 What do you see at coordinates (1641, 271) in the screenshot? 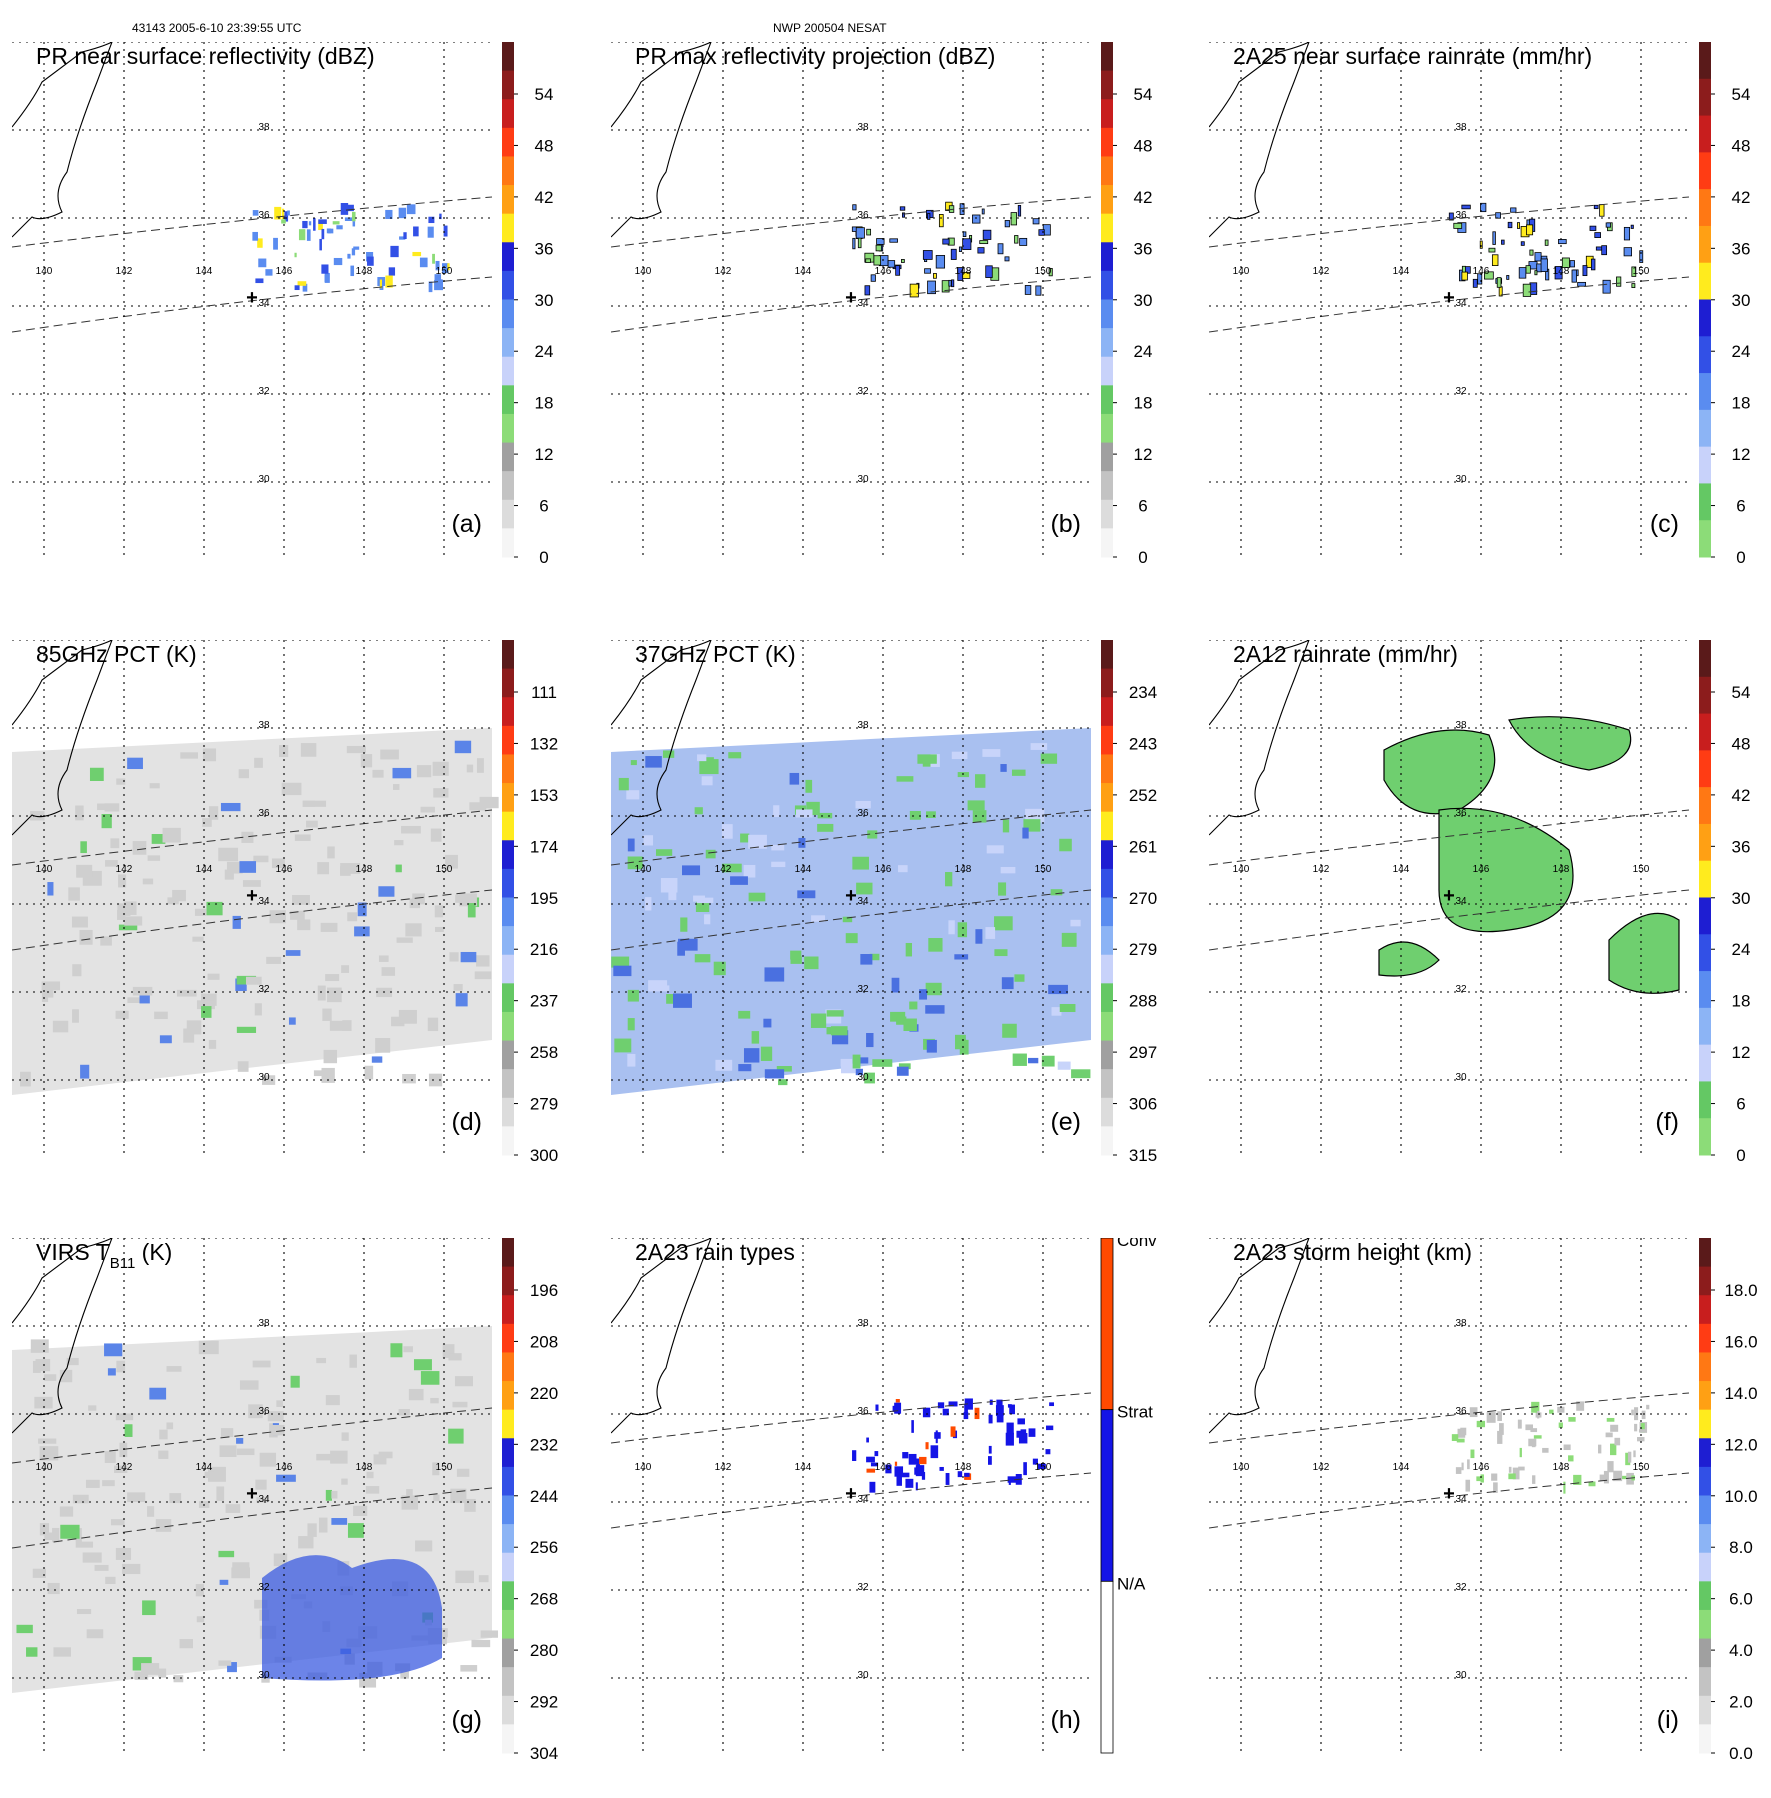
I see `lon-label: 150` at bounding box center [1641, 271].